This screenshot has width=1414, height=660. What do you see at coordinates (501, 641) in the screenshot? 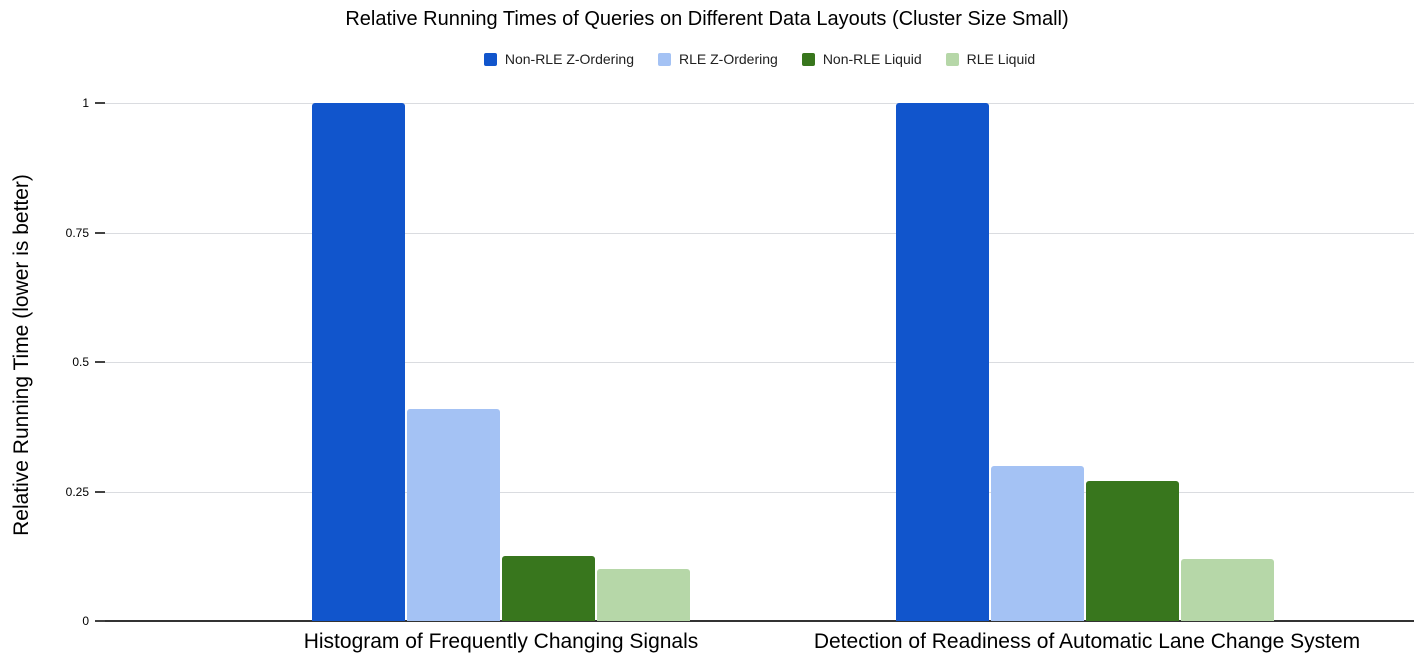
I see `x-category-label: Histogram of Frequently Changing Signals` at bounding box center [501, 641].